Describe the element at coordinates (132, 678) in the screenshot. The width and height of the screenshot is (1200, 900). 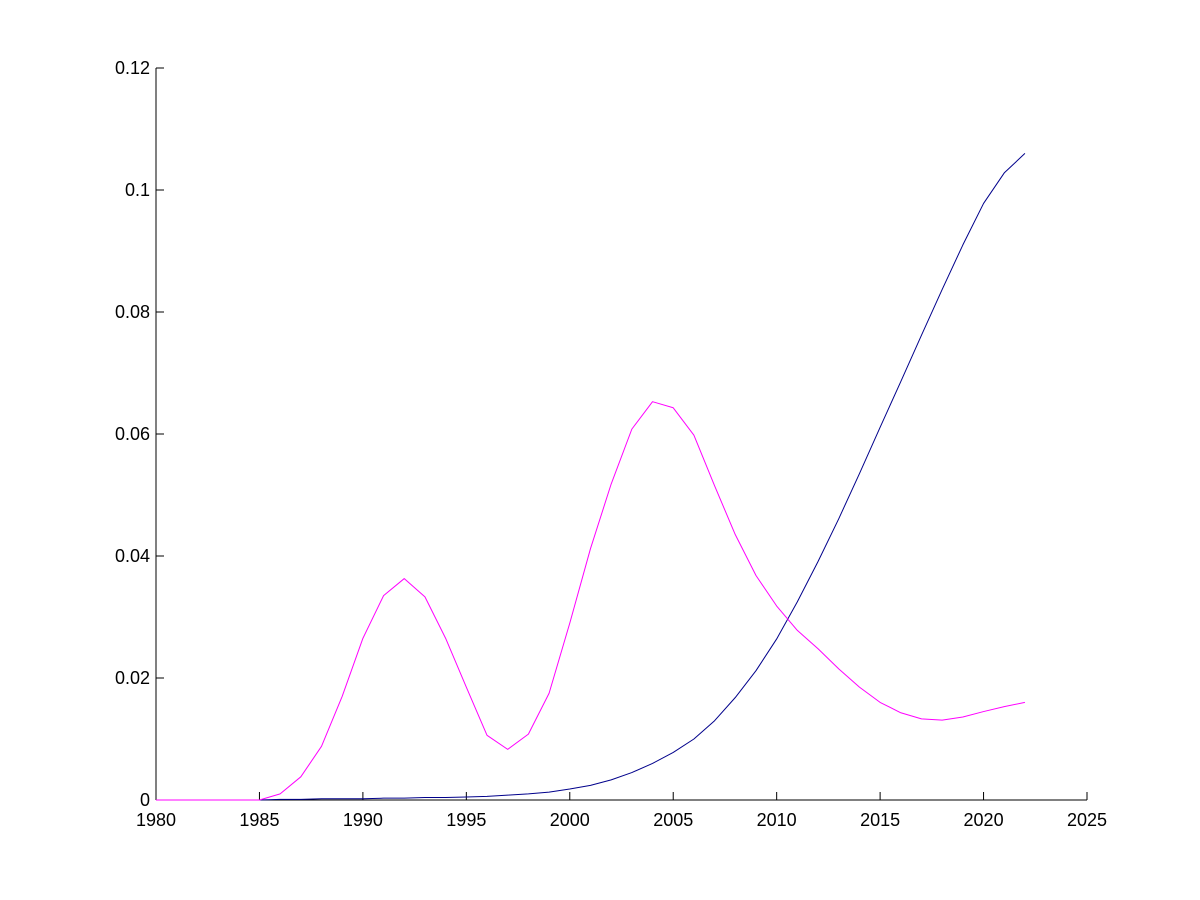
I see `y-tick-label: 0.02` at that location.